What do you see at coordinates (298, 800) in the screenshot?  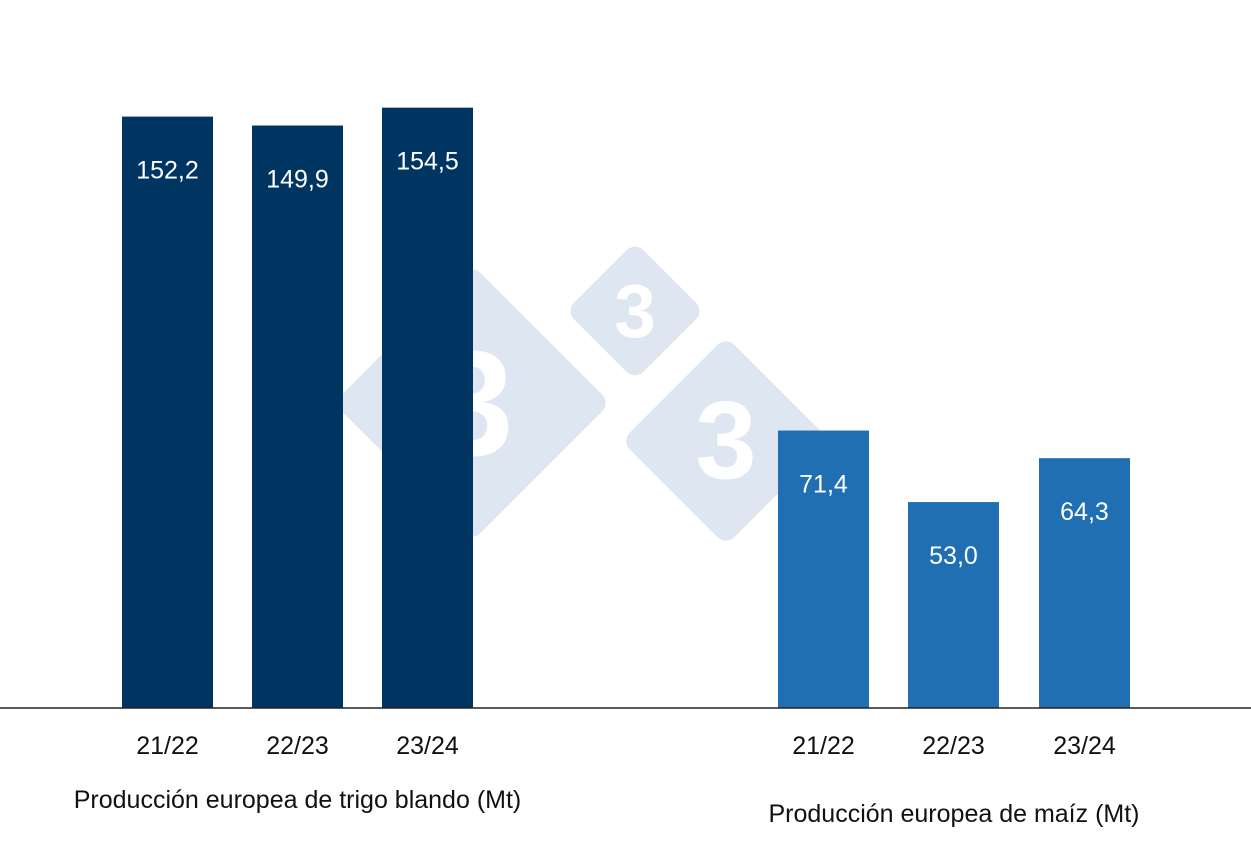 I see `group-label: Producción europea de trigo blando (Mt)` at bounding box center [298, 800].